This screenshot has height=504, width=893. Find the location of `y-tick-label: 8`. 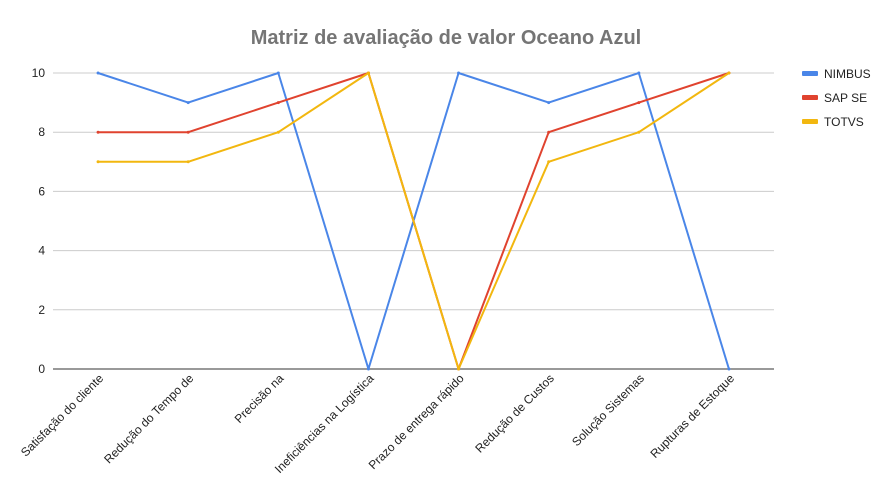

y-tick-label: 8 is located at coordinates (41, 132).